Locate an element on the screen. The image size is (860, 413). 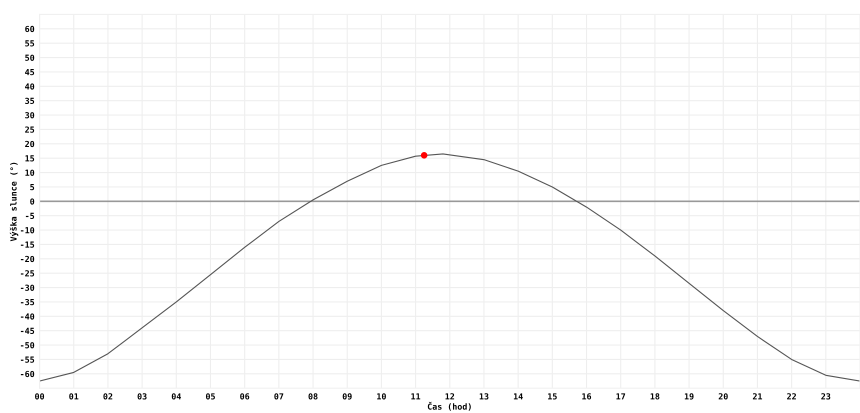
y-tick-label: 40 is located at coordinates (29, 86).